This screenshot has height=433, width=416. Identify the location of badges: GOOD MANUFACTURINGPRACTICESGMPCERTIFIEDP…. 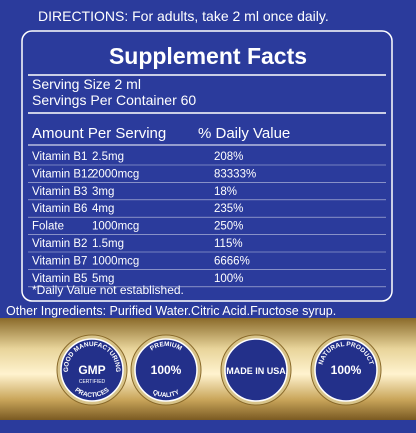
(219, 370).